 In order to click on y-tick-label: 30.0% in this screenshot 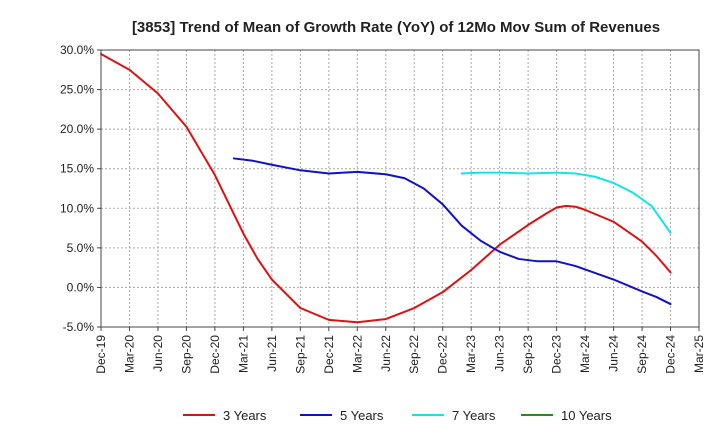, I will do `click(77, 50)`.